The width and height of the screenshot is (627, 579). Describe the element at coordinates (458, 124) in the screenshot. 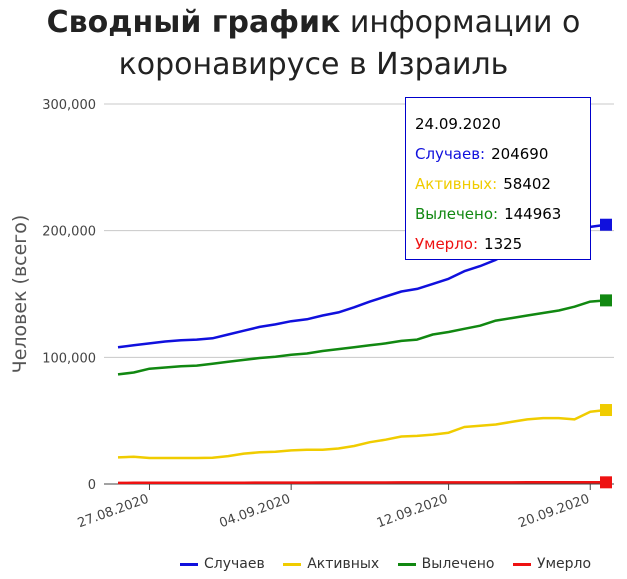

I see `tooltip-date: 24.09.2020` at that location.